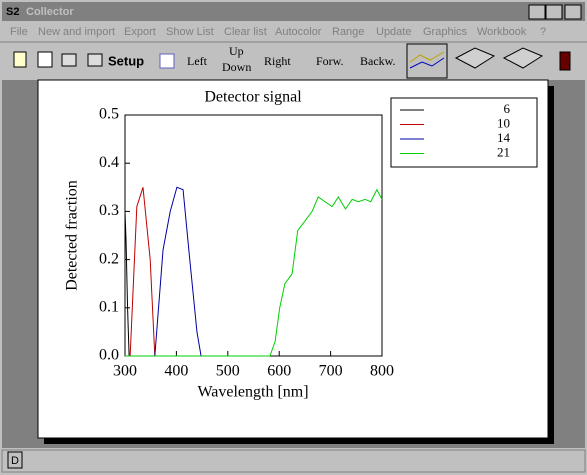 The width and height of the screenshot is (587, 475). What do you see at coordinates (382, 371) in the screenshot?
I see `x-tick-label: 800` at bounding box center [382, 371].